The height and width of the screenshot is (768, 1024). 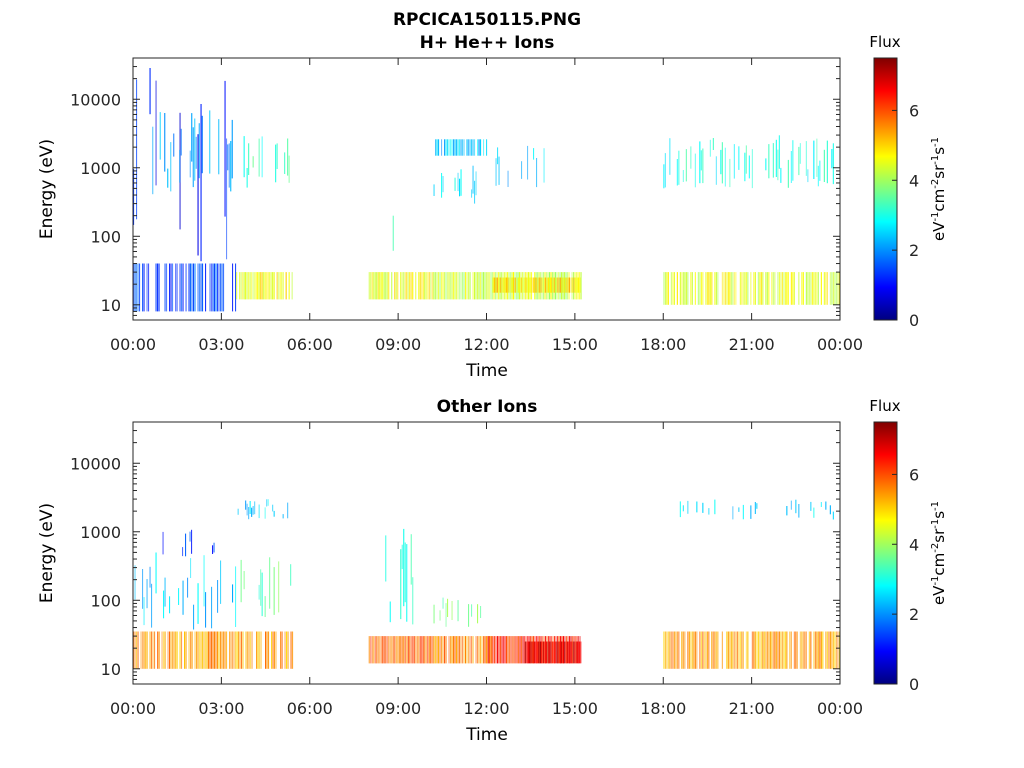 What do you see at coordinates (486, 371) in the screenshot?
I see `x-axis-label: Time` at bounding box center [486, 371].